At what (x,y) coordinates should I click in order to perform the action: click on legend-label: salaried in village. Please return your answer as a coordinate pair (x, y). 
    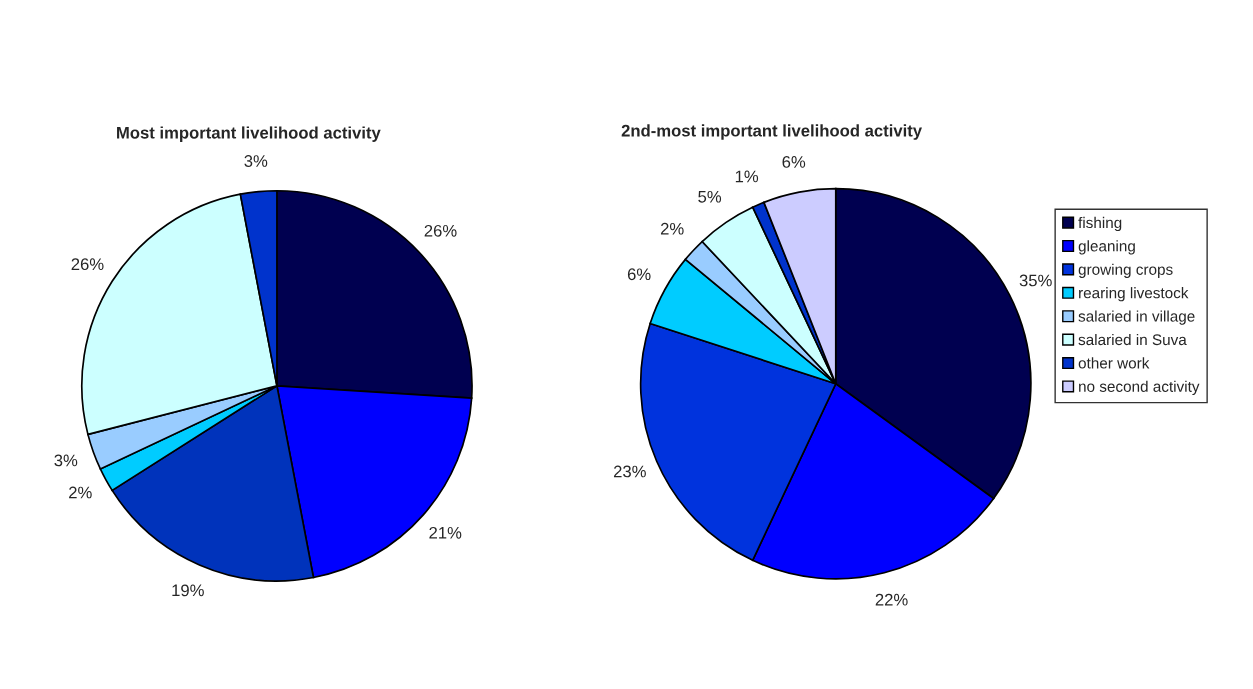
    Looking at the image, I should click on (1136, 317).